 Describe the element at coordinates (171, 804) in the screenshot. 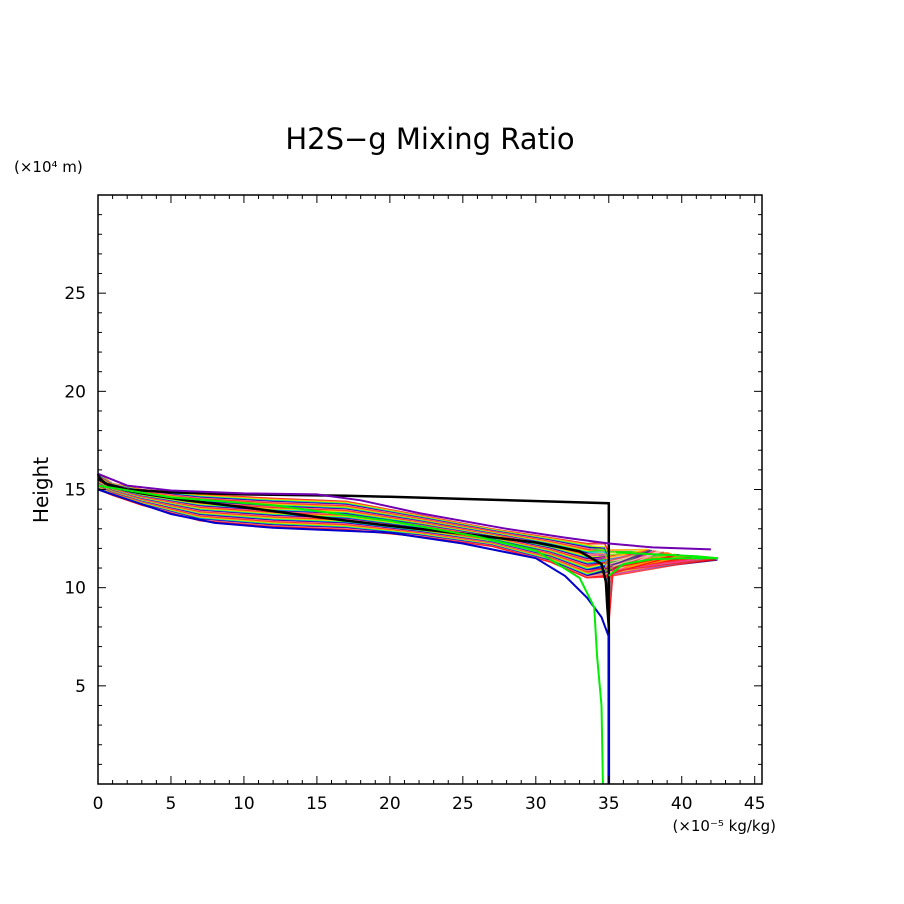

I see `x-tick-label: 5` at that location.